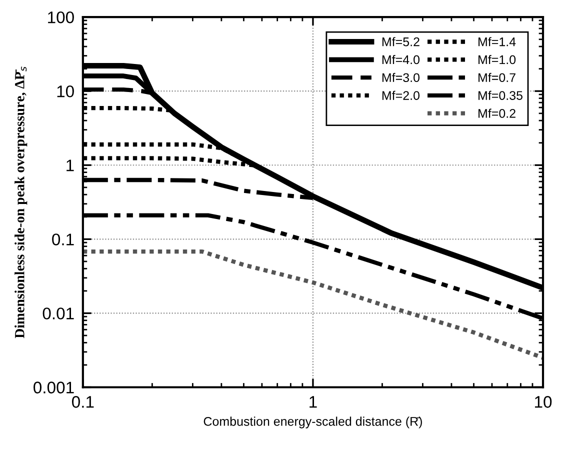 The height and width of the screenshot is (461, 568). Describe the element at coordinates (401, 95) in the screenshot. I see `legend-label: Mf=2.0` at that location.